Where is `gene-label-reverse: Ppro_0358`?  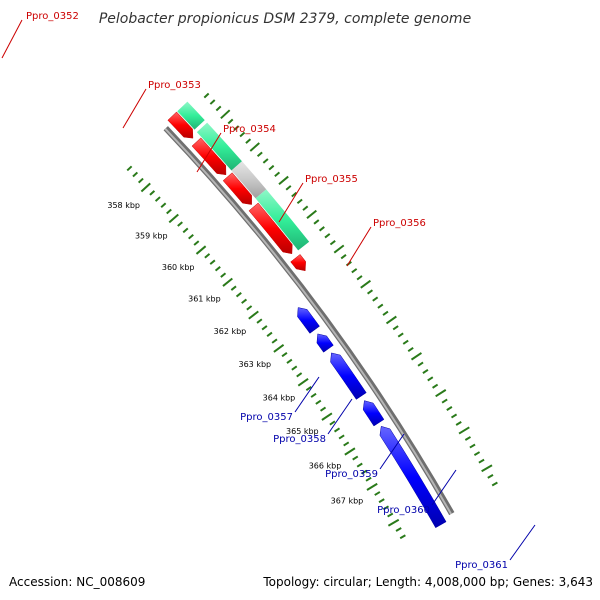
gene-label-reverse: Ppro_0358 is located at coordinates (299, 439).